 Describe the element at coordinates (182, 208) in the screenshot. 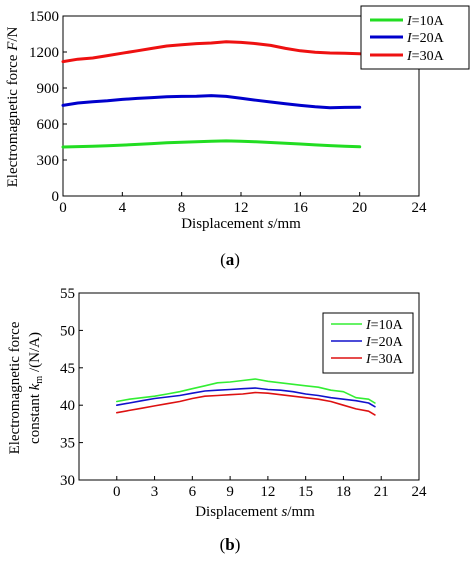

I see `x-tick-label: 8` at that location.